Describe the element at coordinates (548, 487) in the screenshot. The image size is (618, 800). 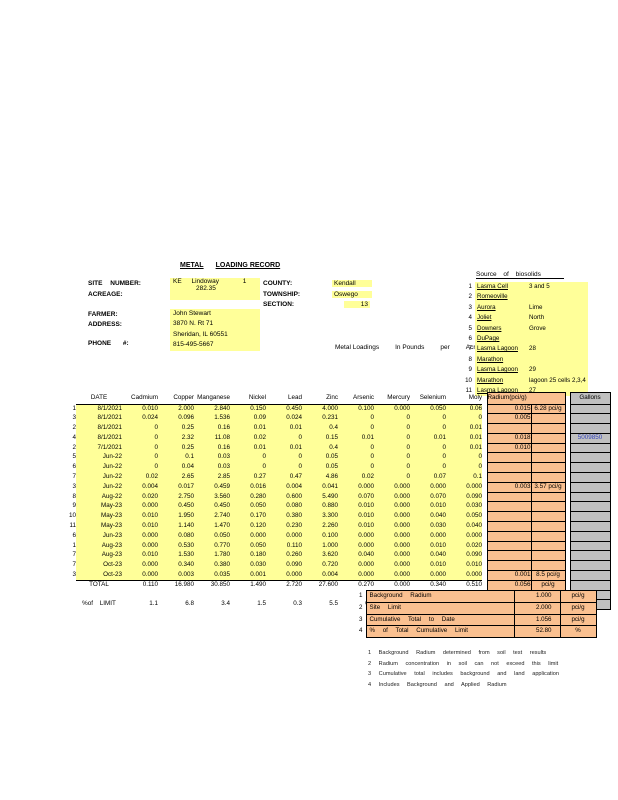
I see `radium-pcig-cell: 3.57 pci/g` at that location.